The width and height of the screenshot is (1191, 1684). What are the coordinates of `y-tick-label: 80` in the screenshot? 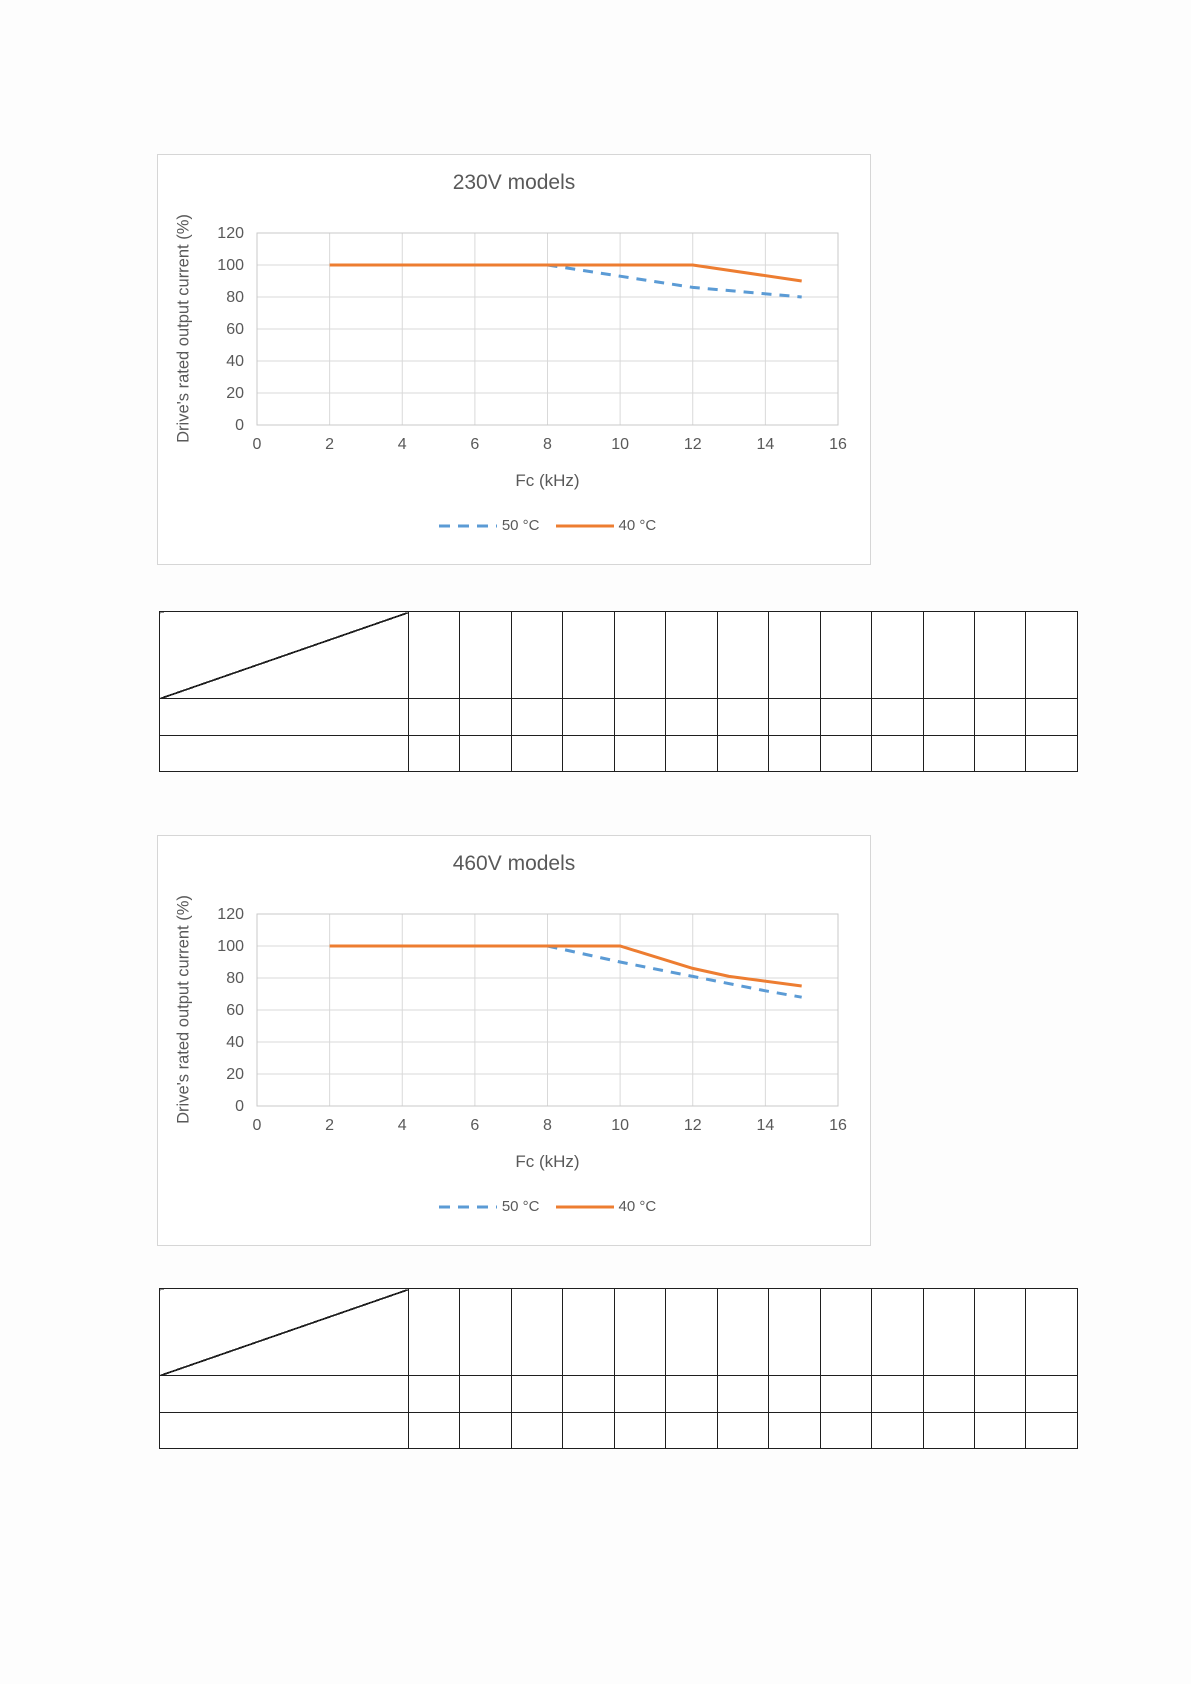 It's located at (235, 297).